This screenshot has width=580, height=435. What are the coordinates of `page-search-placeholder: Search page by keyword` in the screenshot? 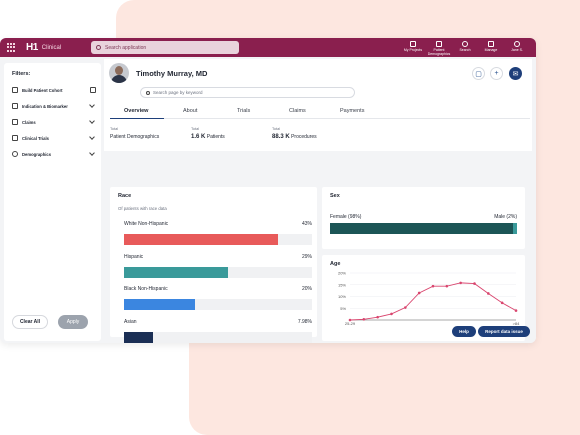 It's located at (178, 92).